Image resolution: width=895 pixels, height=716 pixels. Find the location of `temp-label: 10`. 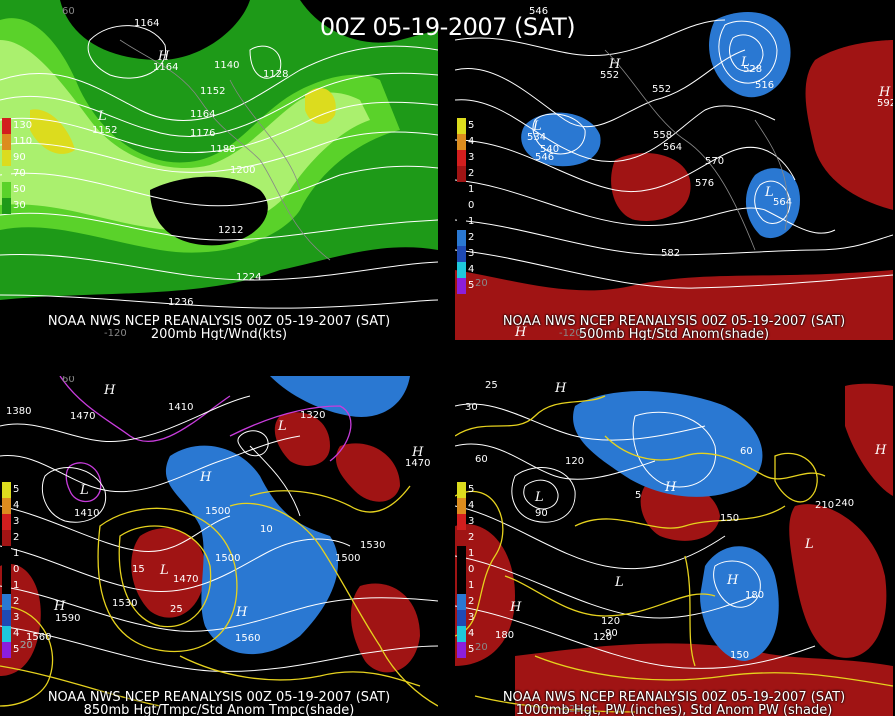

temp-label: 10 is located at coordinates (266, 529).